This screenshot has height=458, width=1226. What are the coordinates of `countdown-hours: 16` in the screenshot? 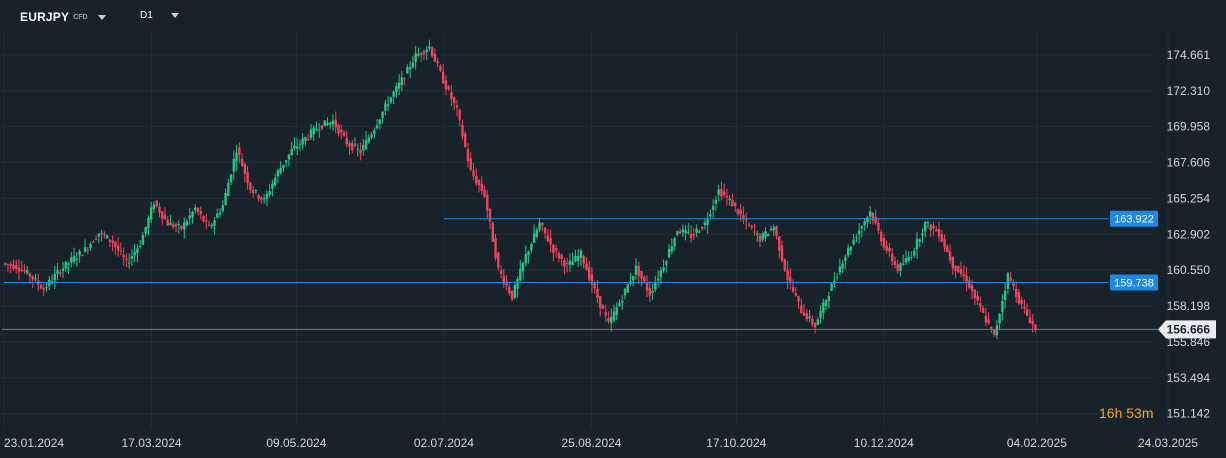 It's located at (1107, 413).